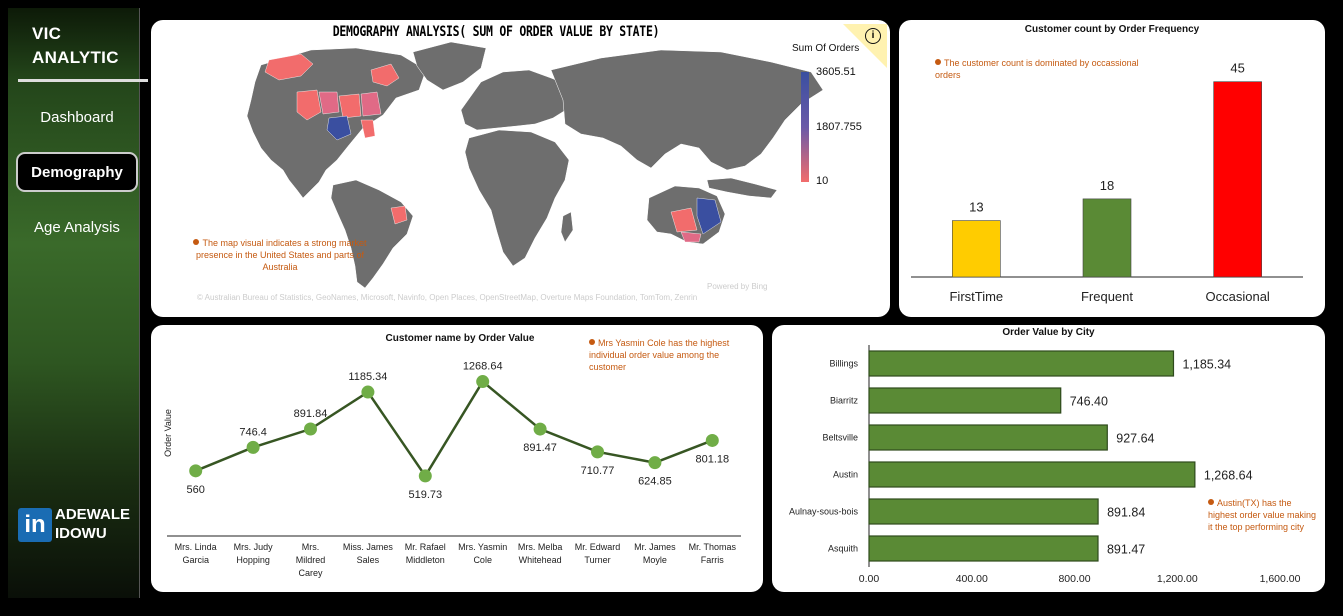 Image resolution: width=1343 pixels, height=616 pixels. I want to click on city-bar-label: 927.64, so click(1135, 439).